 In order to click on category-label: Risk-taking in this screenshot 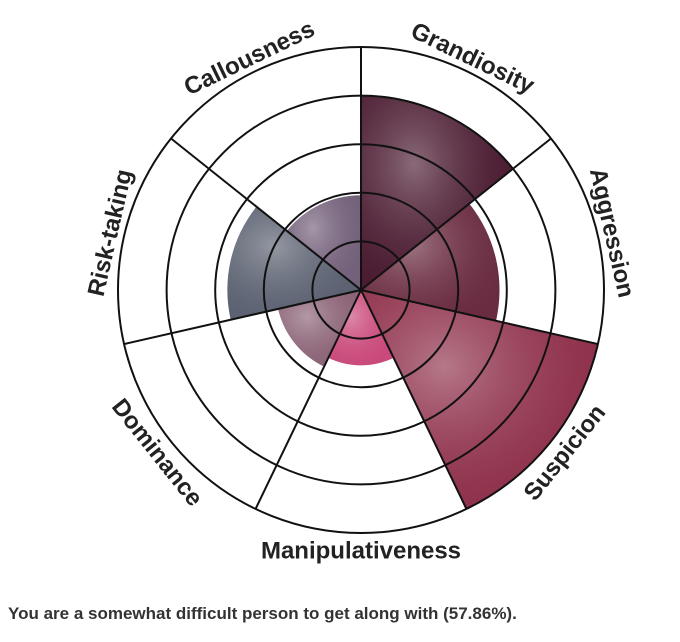, I will do `click(110, 233)`.